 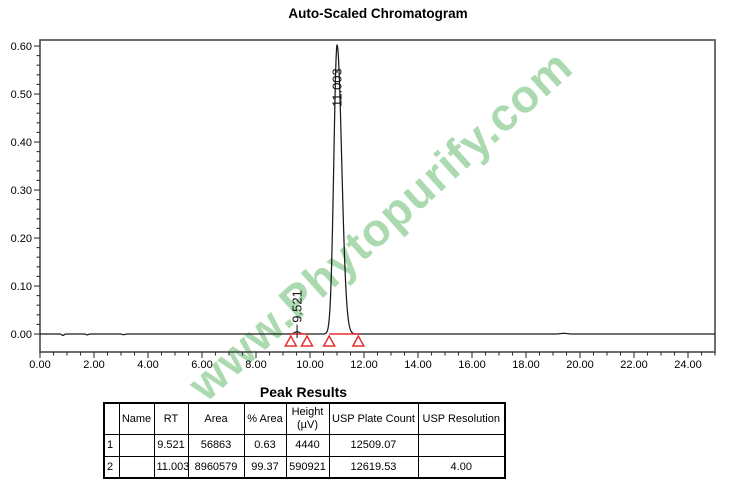 I want to click on col-header-index, so click(x=111, y=418).